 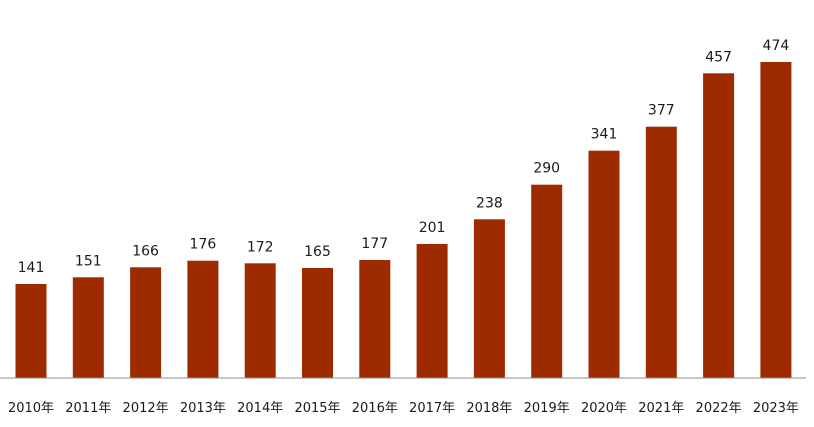 I want to click on x-tick-label-2013年: 2013年, so click(x=203, y=408).